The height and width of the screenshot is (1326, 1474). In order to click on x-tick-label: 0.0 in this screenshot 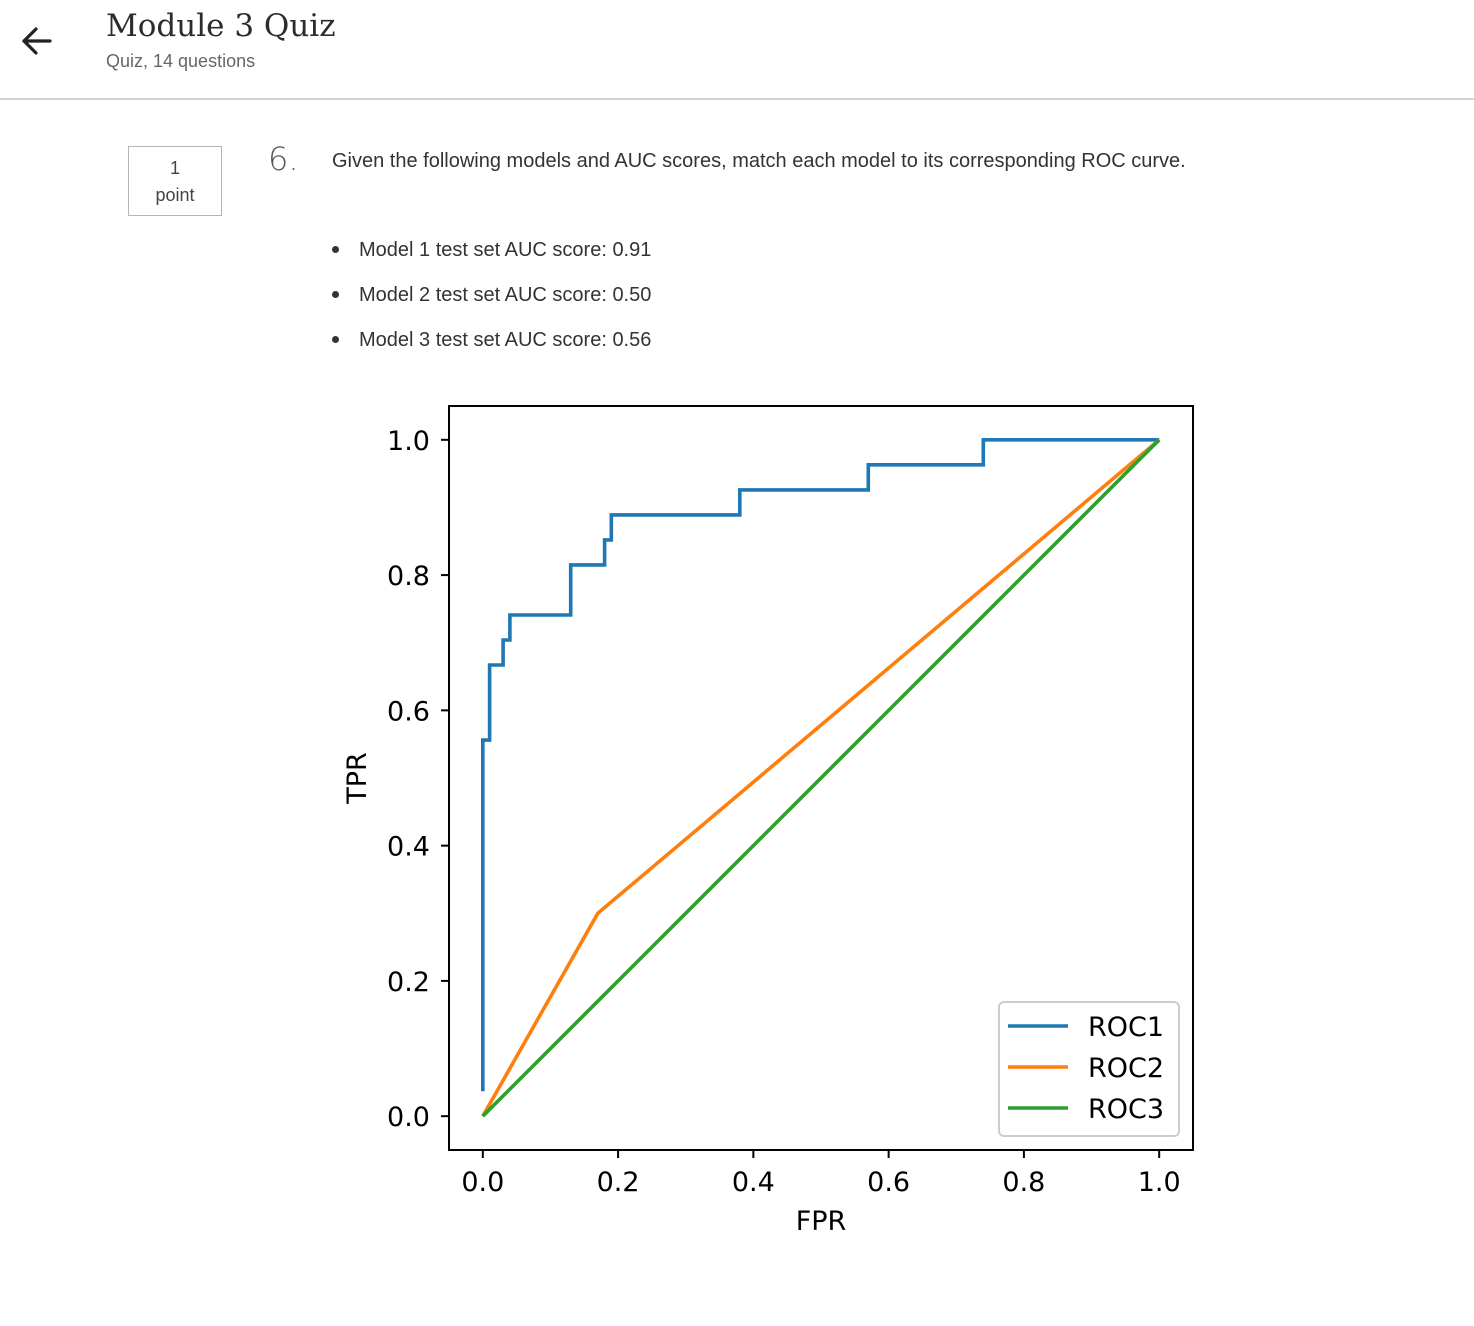, I will do `click(482, 1182)`.